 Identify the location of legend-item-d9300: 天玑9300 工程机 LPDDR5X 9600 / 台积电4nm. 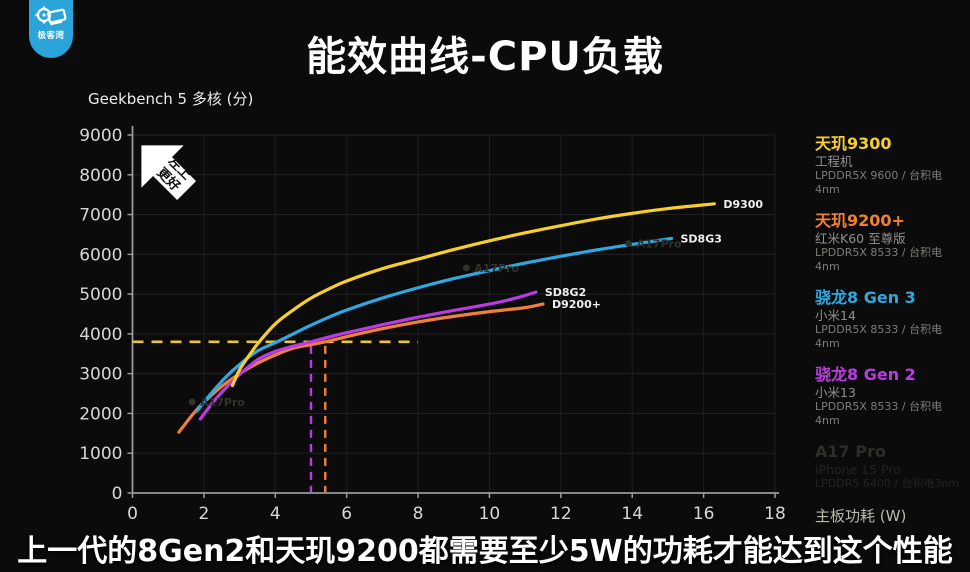
(890, 165).